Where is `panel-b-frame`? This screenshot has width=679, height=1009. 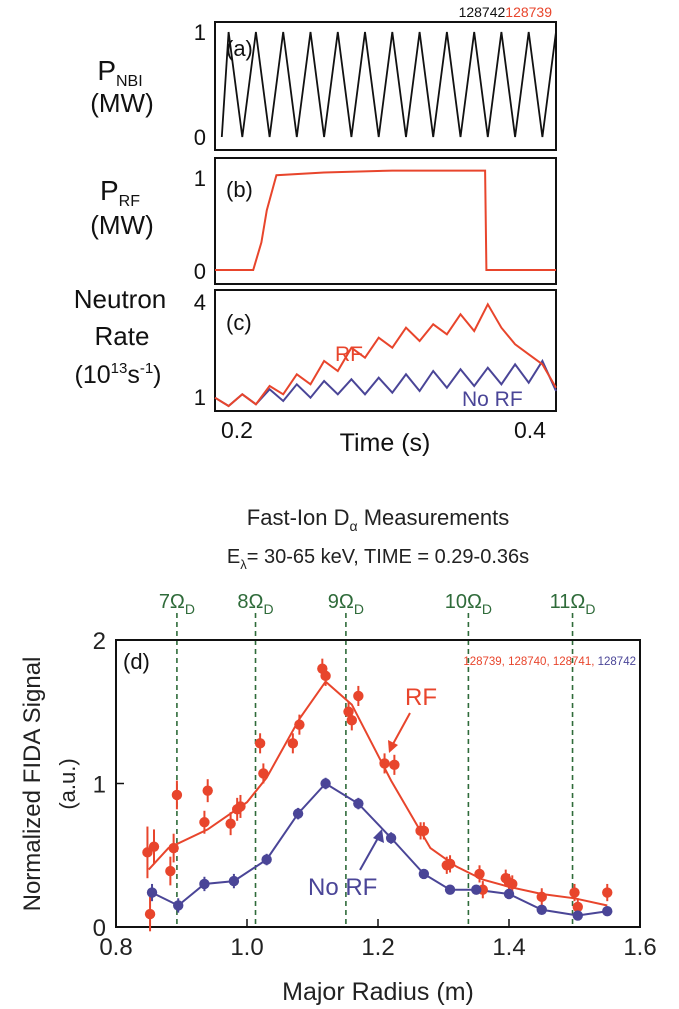 panel-b-frame is located at coordinates (385, 221).